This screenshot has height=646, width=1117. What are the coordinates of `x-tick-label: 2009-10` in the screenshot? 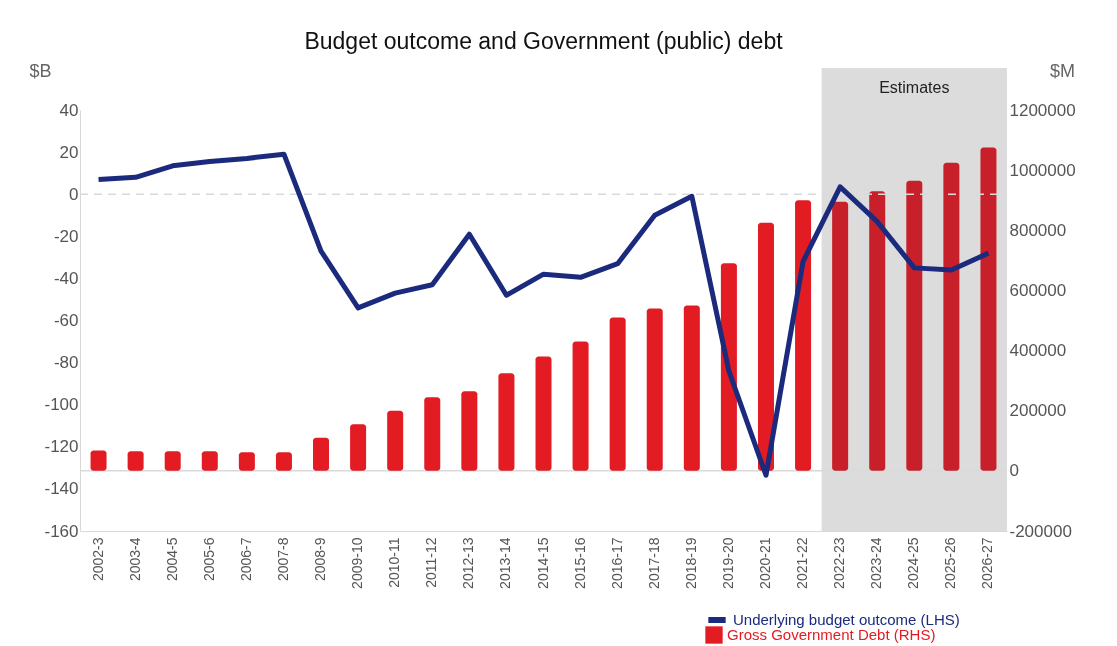 It's located at (357, 563).